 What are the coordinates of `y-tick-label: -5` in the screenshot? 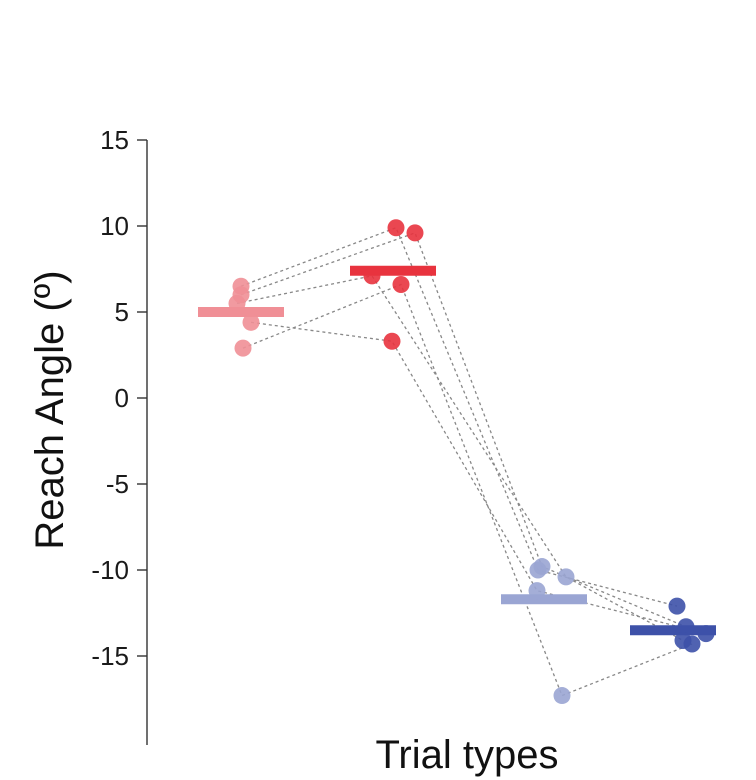 It's located at (117, 484).